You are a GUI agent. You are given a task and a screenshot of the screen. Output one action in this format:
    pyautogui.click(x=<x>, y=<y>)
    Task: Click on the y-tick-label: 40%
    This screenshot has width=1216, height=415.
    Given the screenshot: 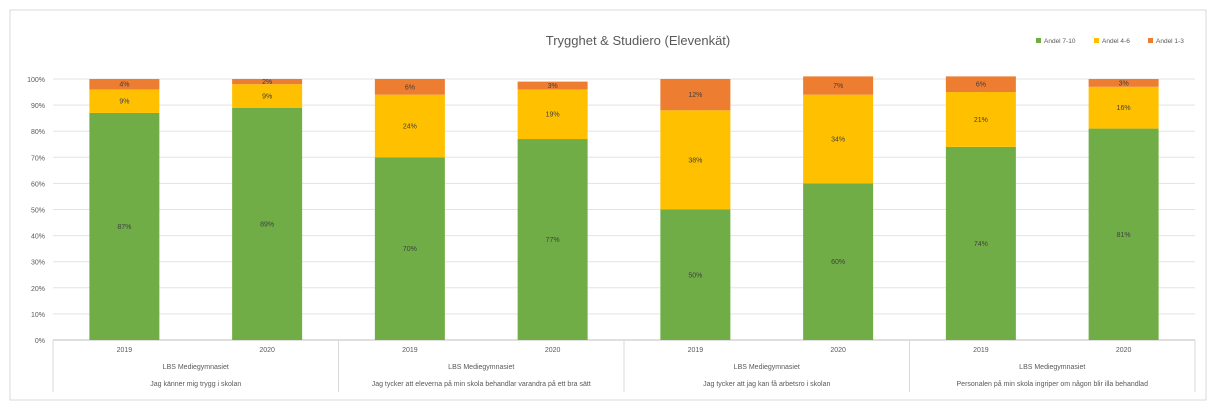 What is the action you would take?
    pyautogui.click(x=38, y=237)
    